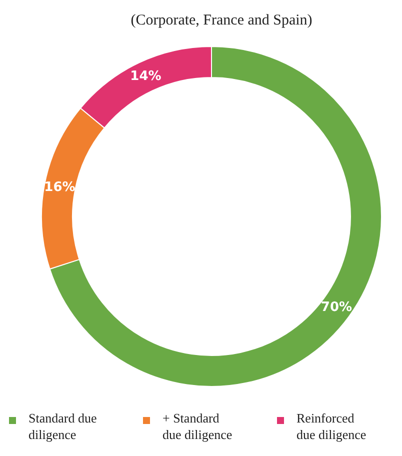  What do you see at coordinates (62, 426) in the screenshot?
I see `legend-label: Standard due diligence` at bounding box center [62, 426].